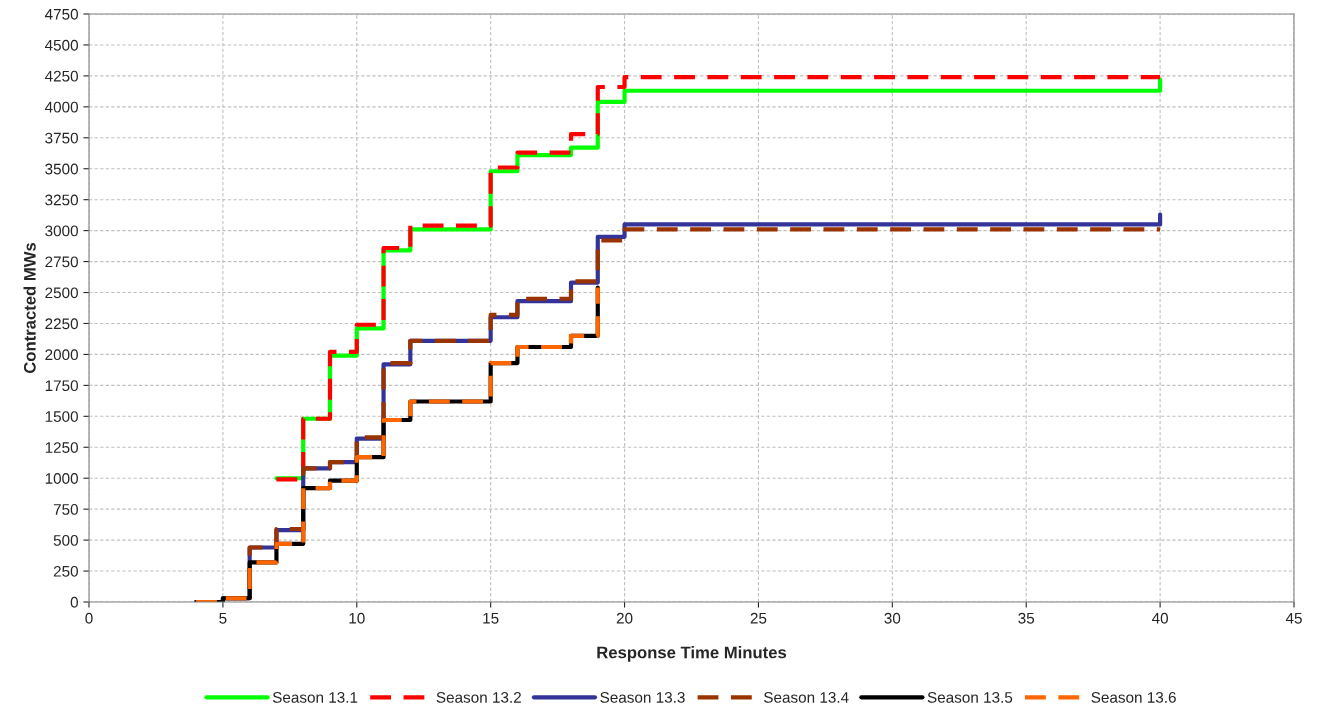  Describe the element at coordinates (74, 602) in the screenshot. I see `y-tick-label: 0` at that location.